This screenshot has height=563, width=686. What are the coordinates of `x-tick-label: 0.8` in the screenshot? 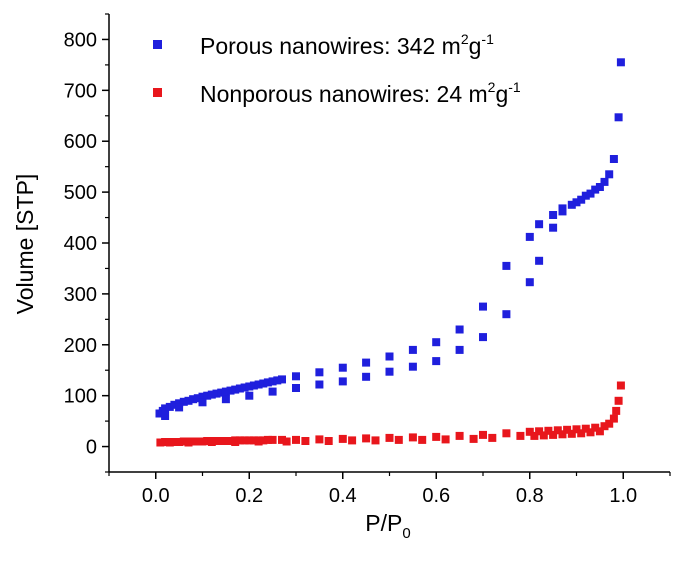 It's located at (530, 496).